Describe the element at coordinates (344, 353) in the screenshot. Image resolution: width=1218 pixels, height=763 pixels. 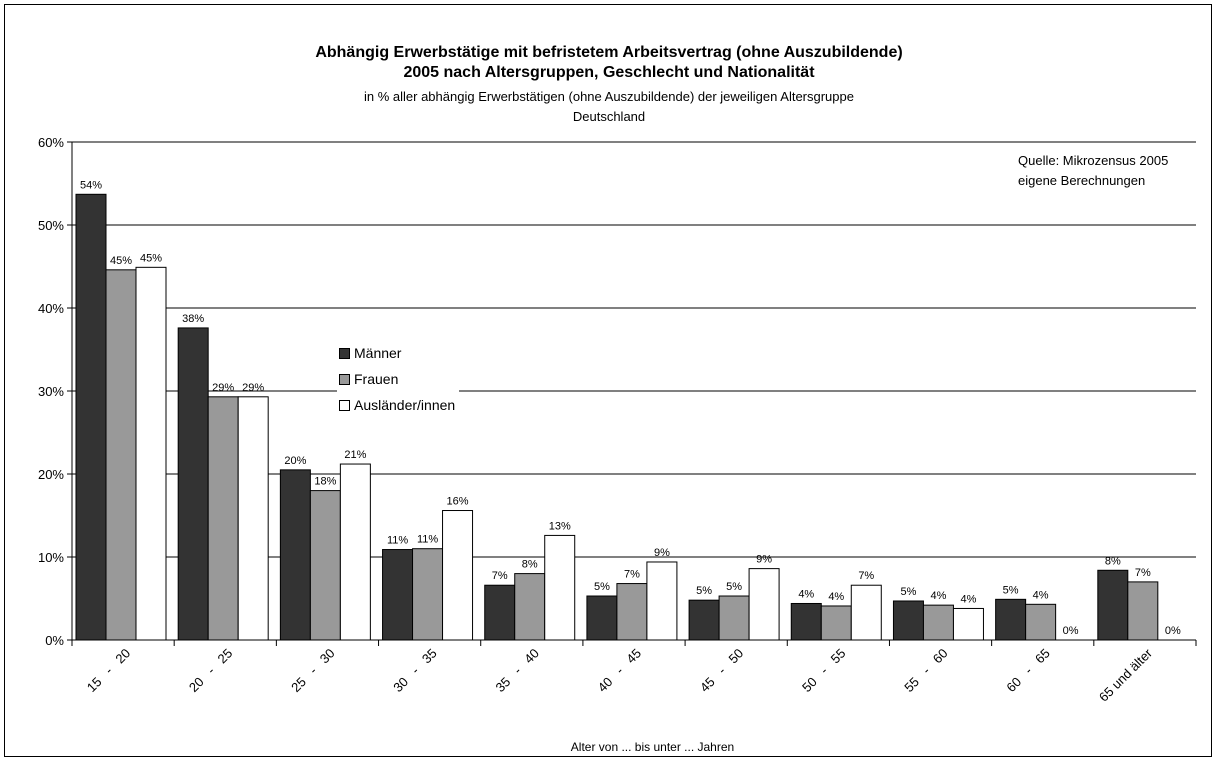
I see `legend-swatch-maenner` at that location.